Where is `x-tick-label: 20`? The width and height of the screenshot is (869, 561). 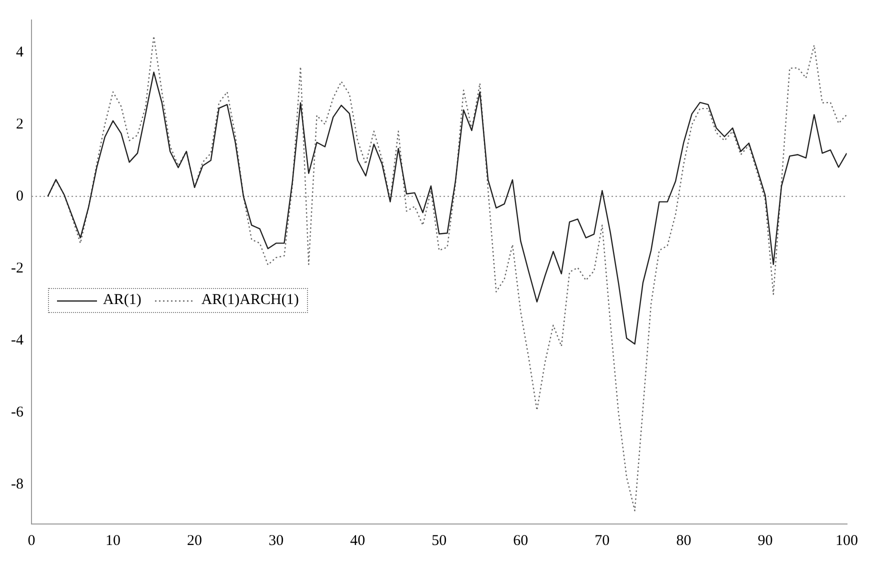 x-tick-label: 20 is located at coordinates (194, 540).